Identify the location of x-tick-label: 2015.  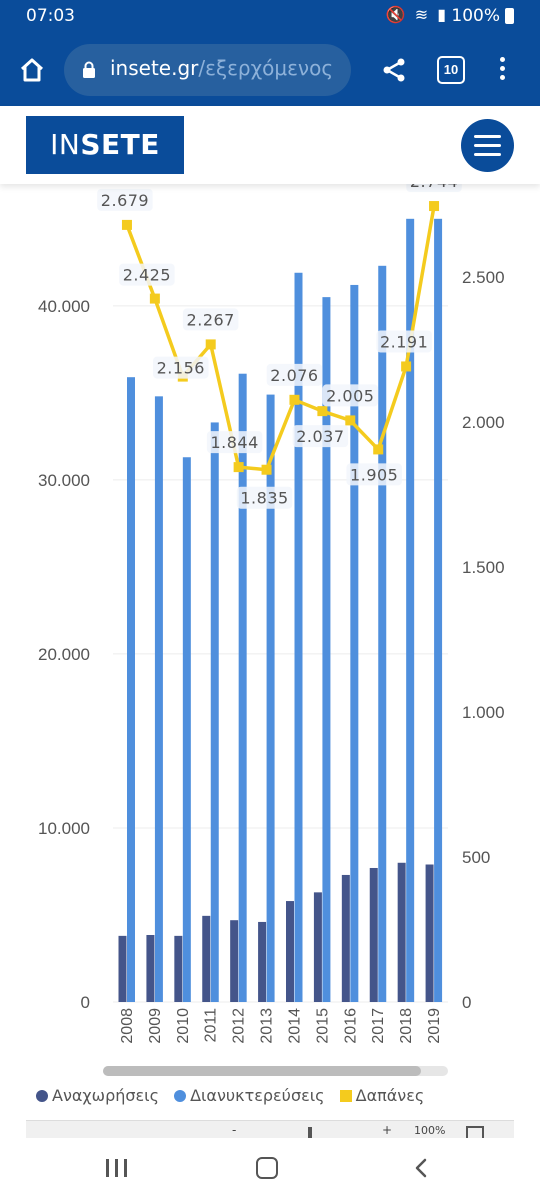
(322, 1026).